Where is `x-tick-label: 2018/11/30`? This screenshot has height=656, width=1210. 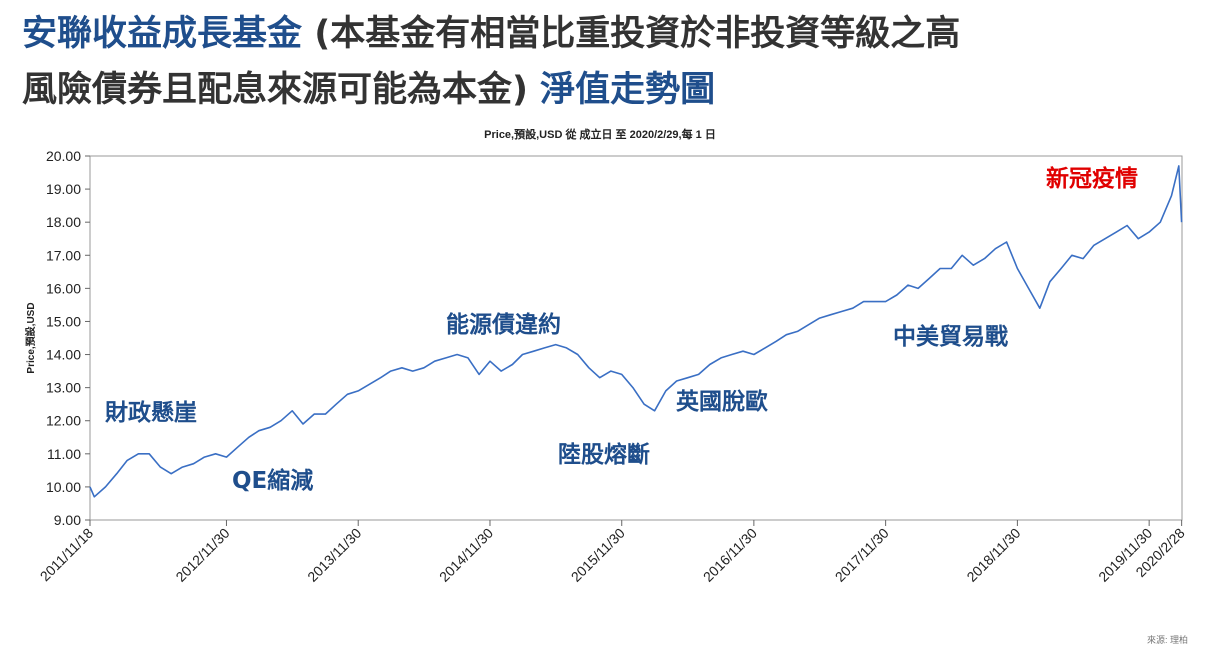 x-tick-label: 2018/11/30 is located at coordinates (993, 555).